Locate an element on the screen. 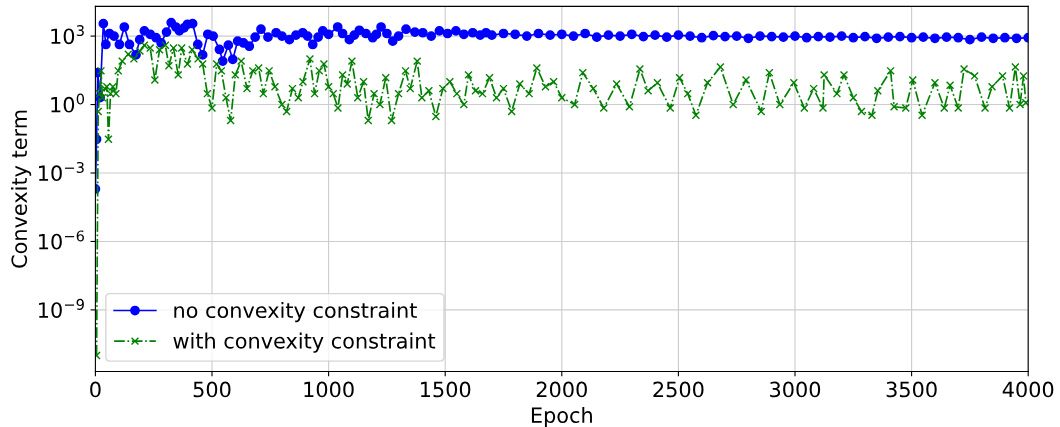 This screenshot has width=1060, height=427. x-axis-title: Epoch is located at coordinates (561, 416).